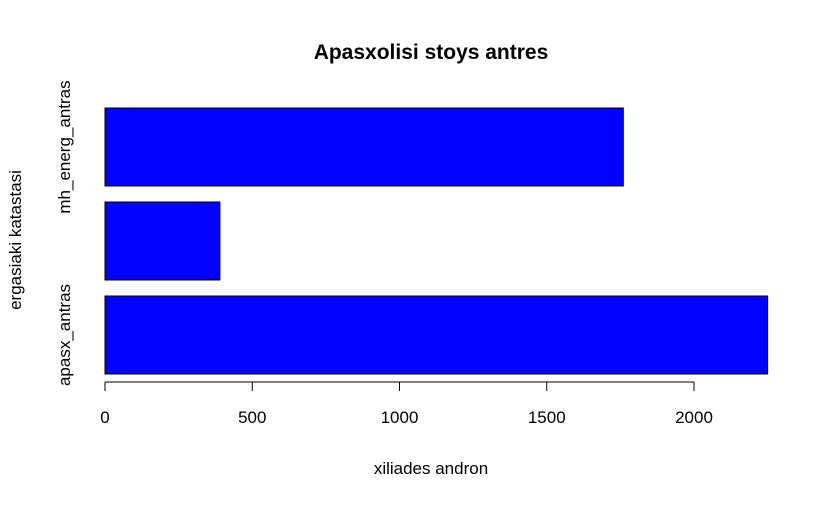 The width and height of the screenshot is (818, 506). I want to click on x-tick-label: 1500, so click(547, 417).